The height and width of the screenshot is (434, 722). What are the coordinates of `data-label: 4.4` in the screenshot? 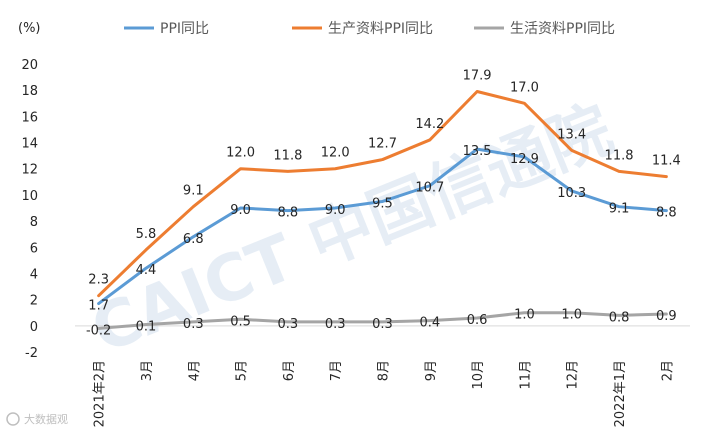 It's located at (146, 270).